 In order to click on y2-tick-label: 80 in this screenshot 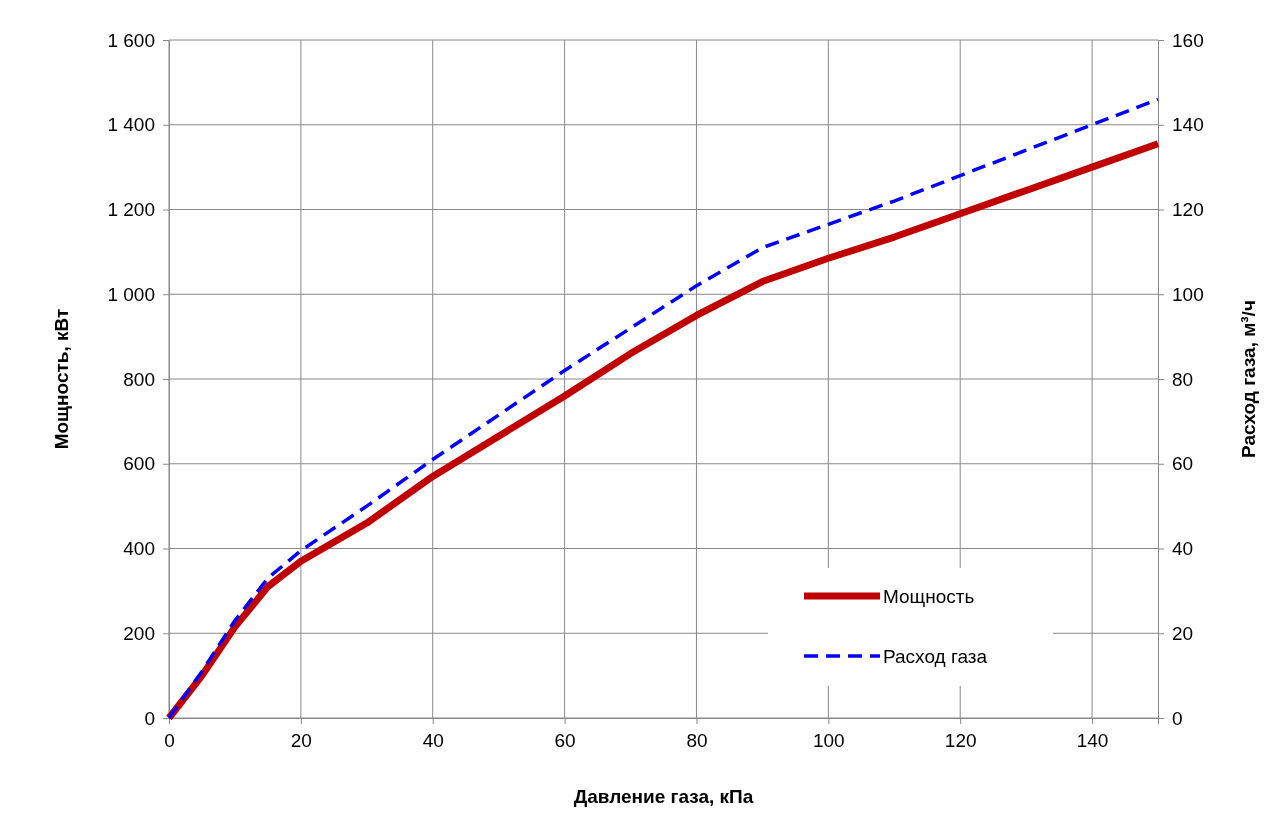, I will do `click(1183, 379)`.